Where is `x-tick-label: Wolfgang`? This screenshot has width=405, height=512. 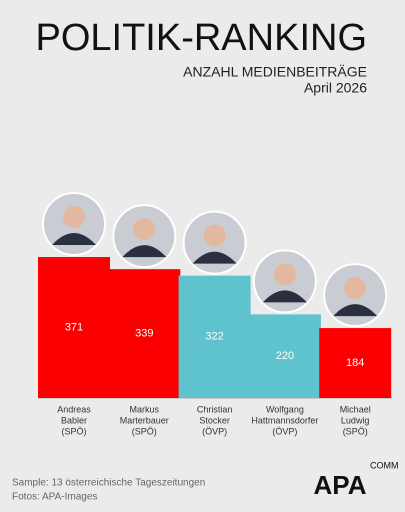
x-tick-label: Wolfgang is located at coordinates (285, 409).